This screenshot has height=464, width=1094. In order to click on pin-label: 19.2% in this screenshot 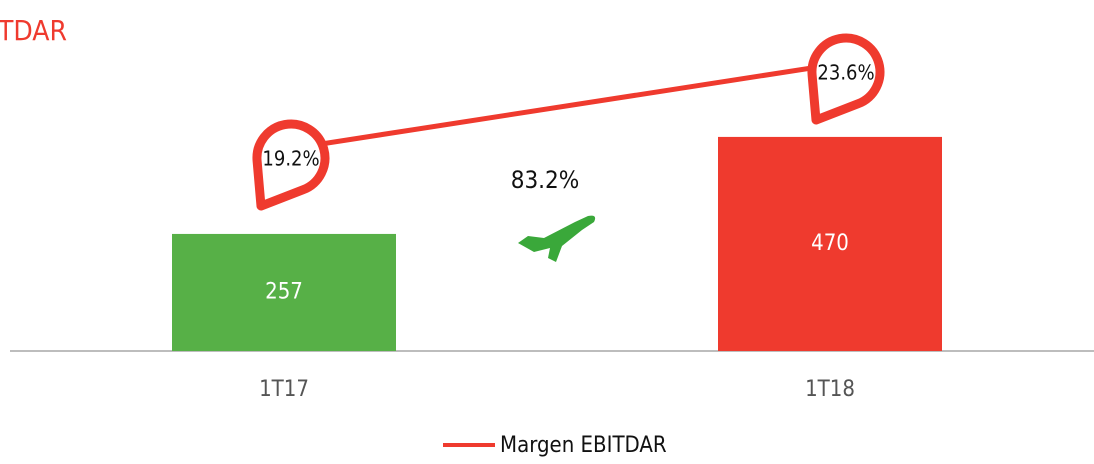, I will do `click(290, 159)`.